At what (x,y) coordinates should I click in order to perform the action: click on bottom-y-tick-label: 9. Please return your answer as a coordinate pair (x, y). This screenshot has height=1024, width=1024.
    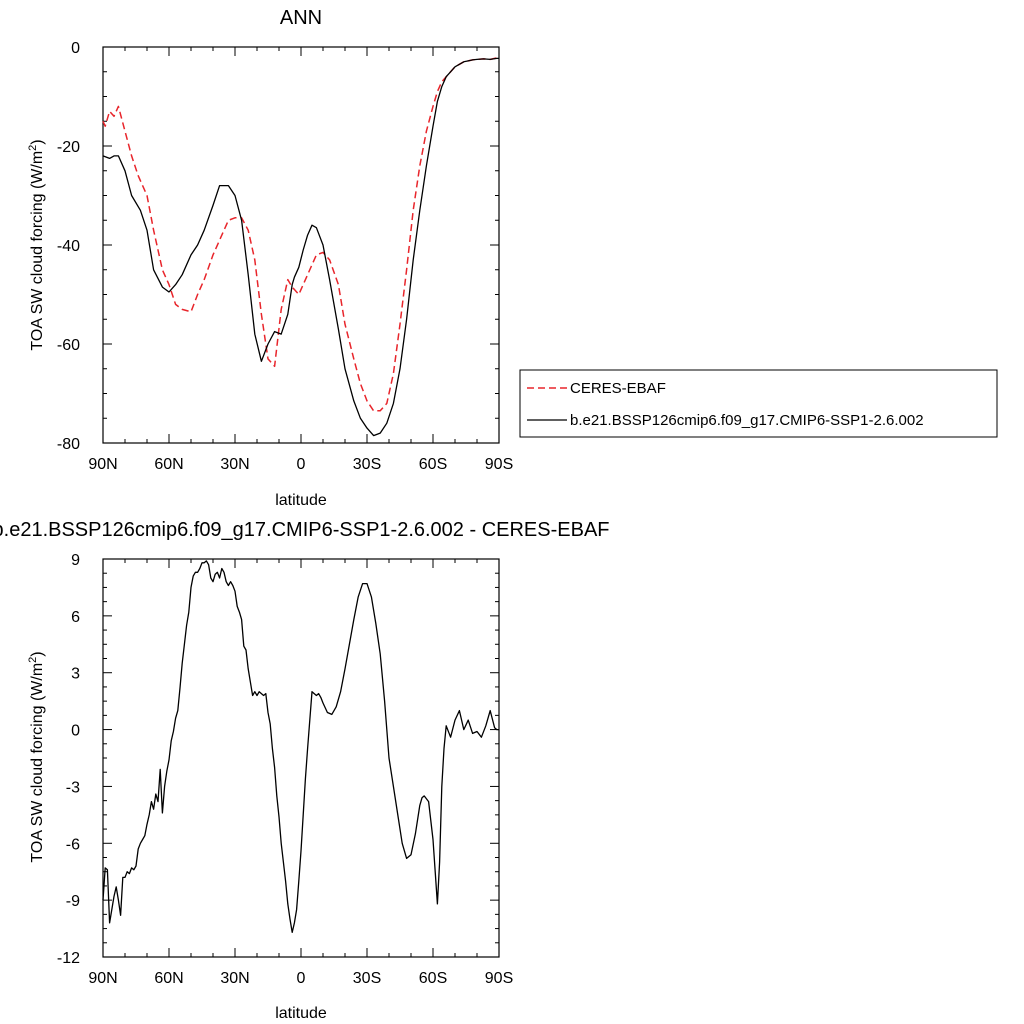
    Looking at the image, I should click on (75, 560).